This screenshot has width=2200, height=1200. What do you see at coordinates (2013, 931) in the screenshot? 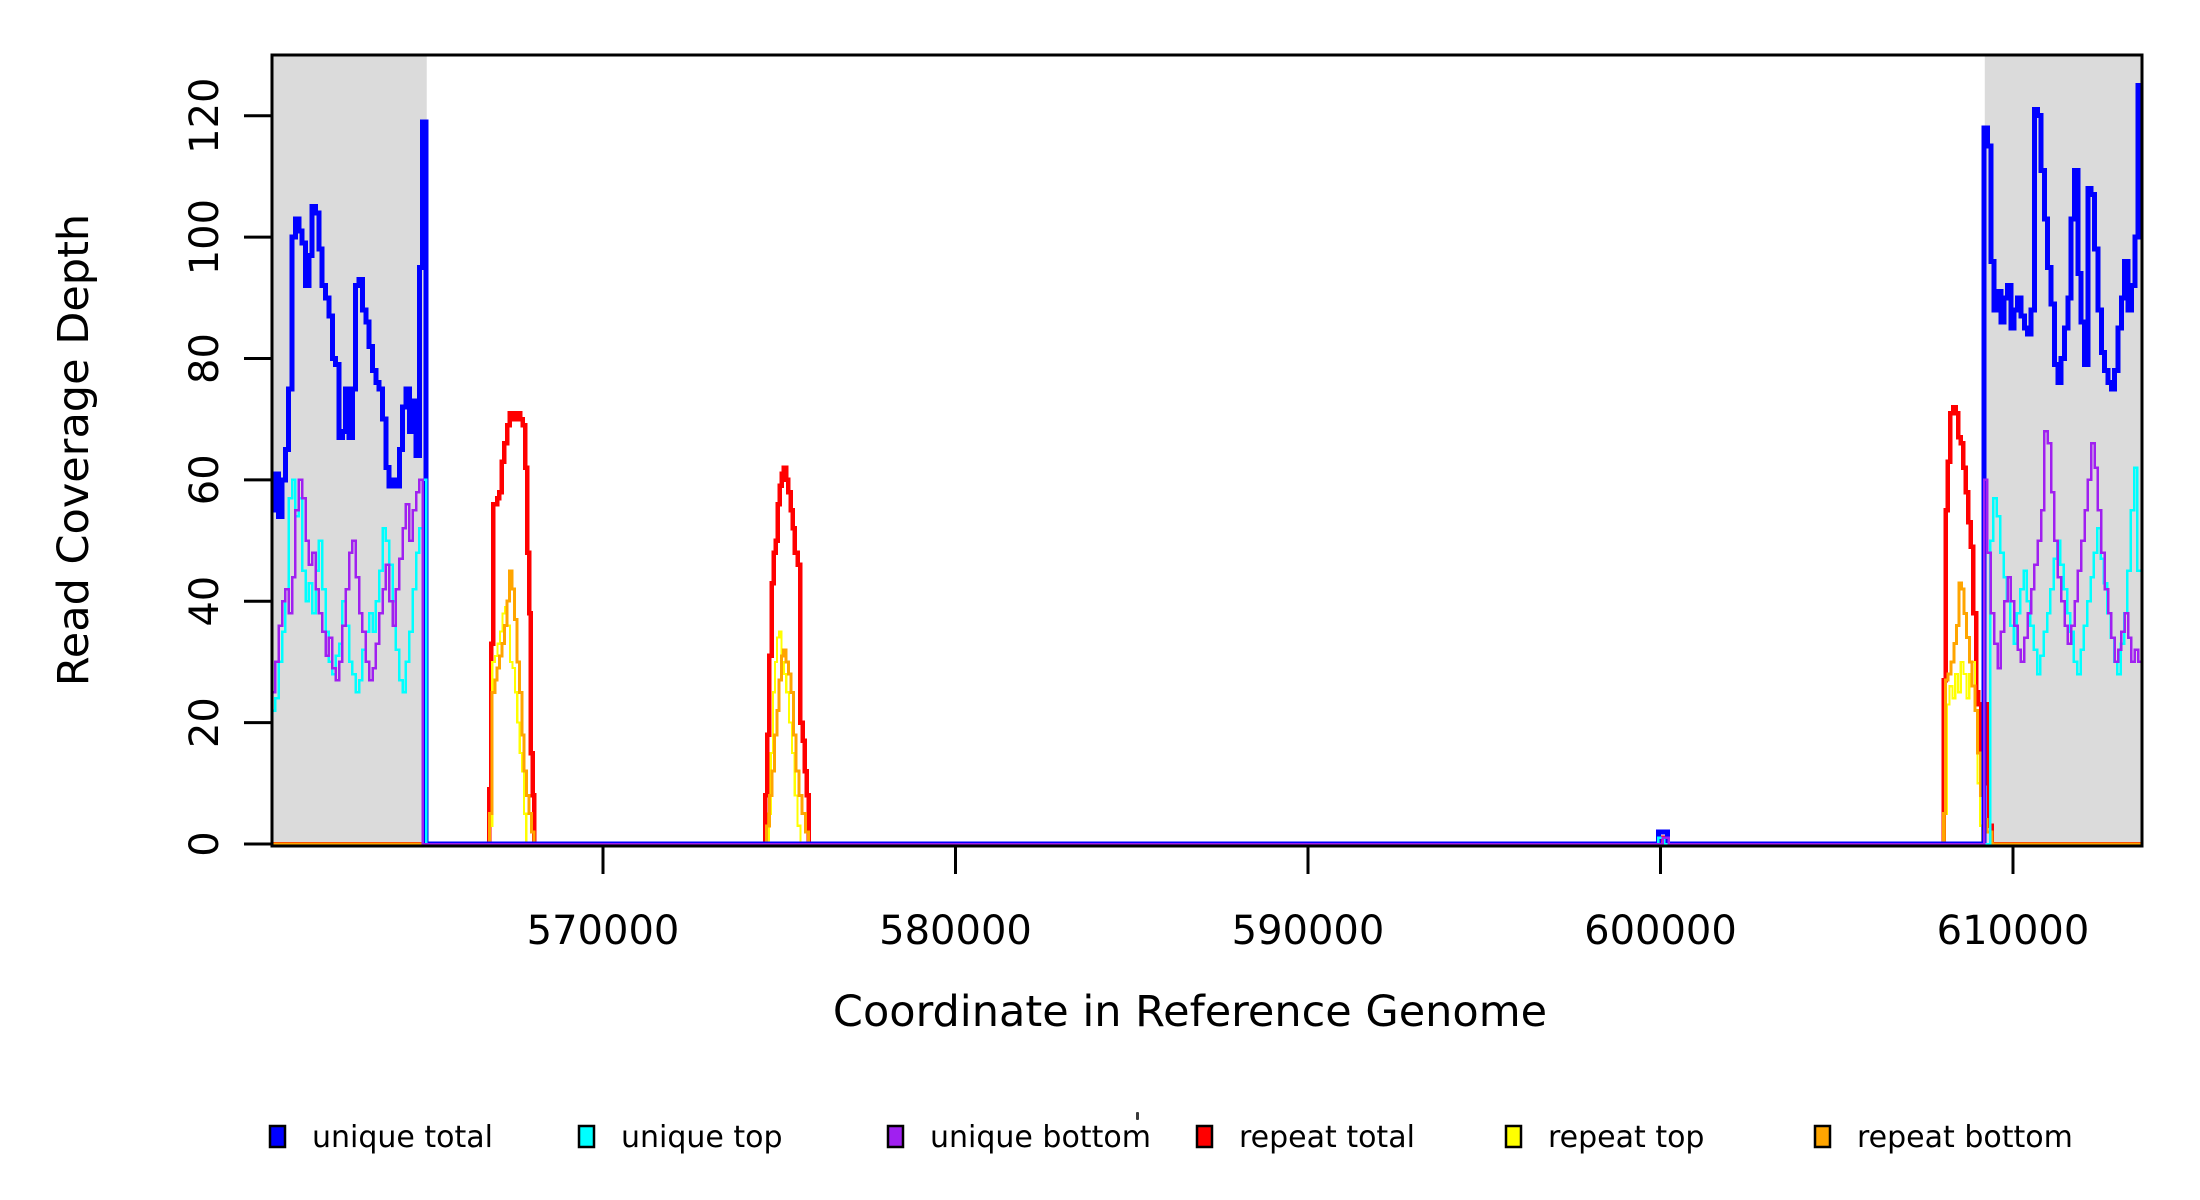
I see `x-tick-label: 610000` at bounding box center [2013, 931].